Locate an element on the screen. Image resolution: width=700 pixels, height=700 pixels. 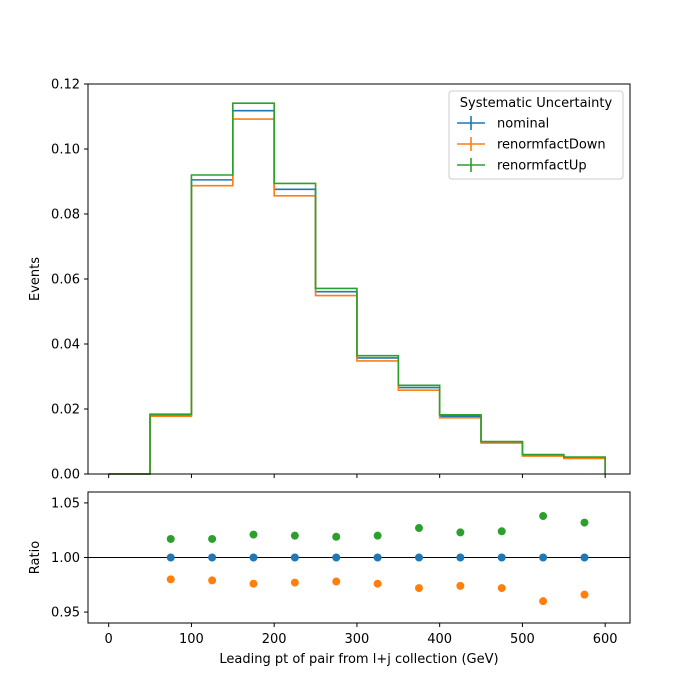
legend-label-renormfactup: renormfactUp is located at coordinates (542, 166).